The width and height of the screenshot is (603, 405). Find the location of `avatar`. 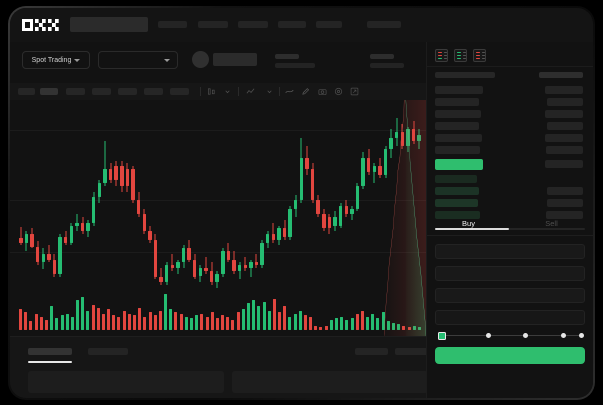

avatar is located at coordinates (200, 59).